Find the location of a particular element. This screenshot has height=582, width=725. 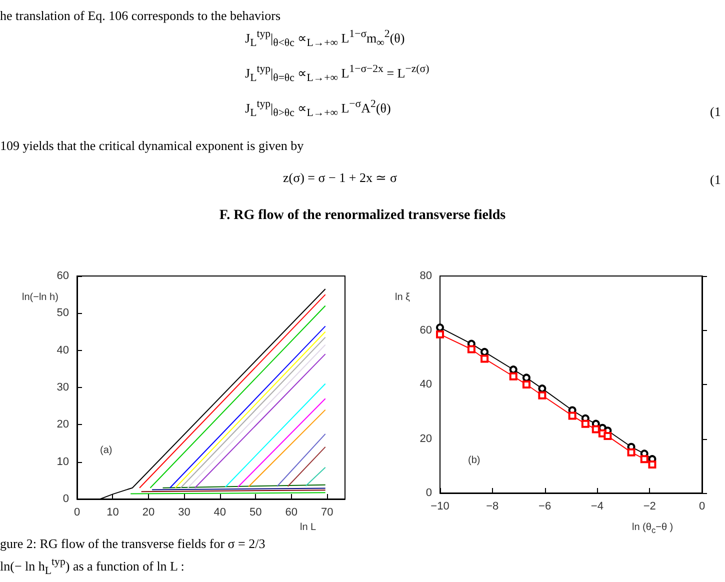

x-tick-label: −6 is located at coordinates (545, 506).